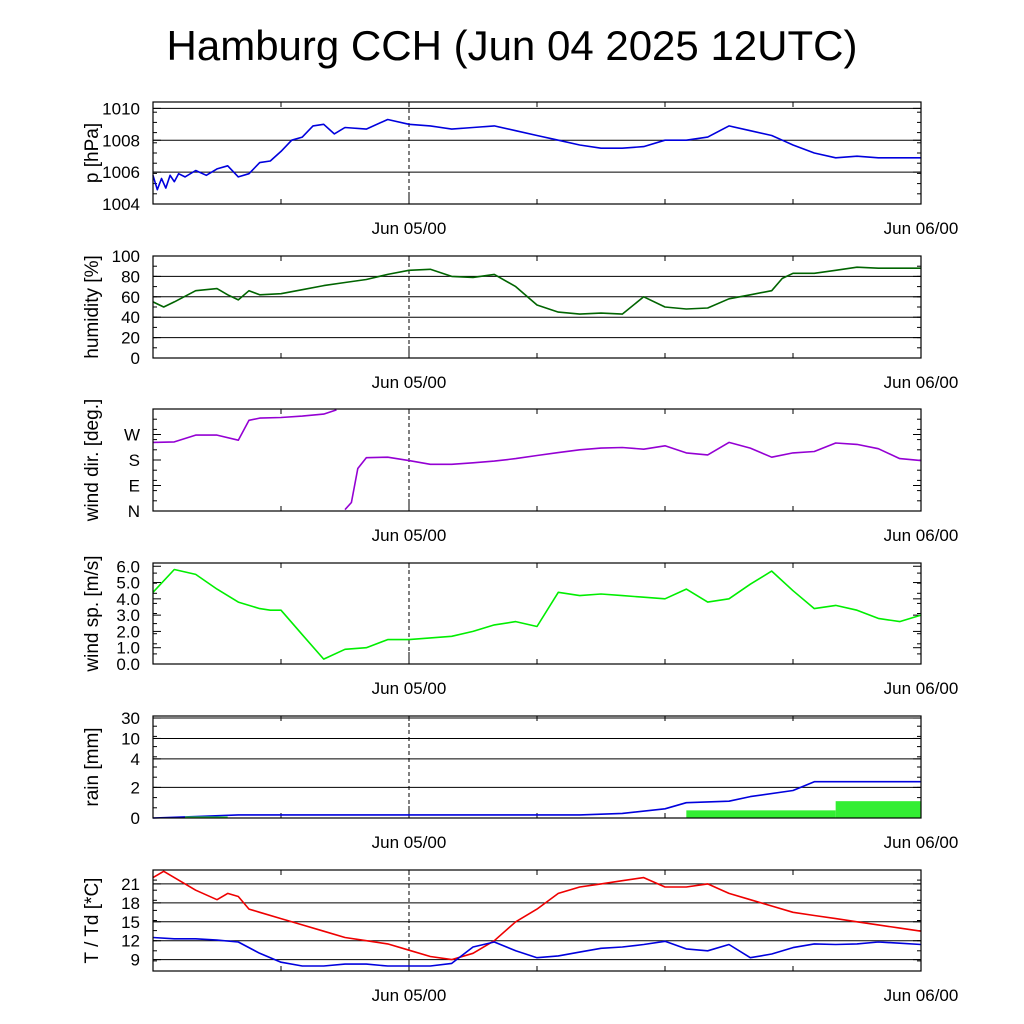 This screenshot has width=1024, height=1024. What do you see at coordinates (121, 140) in the screenshot?
I see `y-tick-label: 1008` at bounding box center [121, 140].